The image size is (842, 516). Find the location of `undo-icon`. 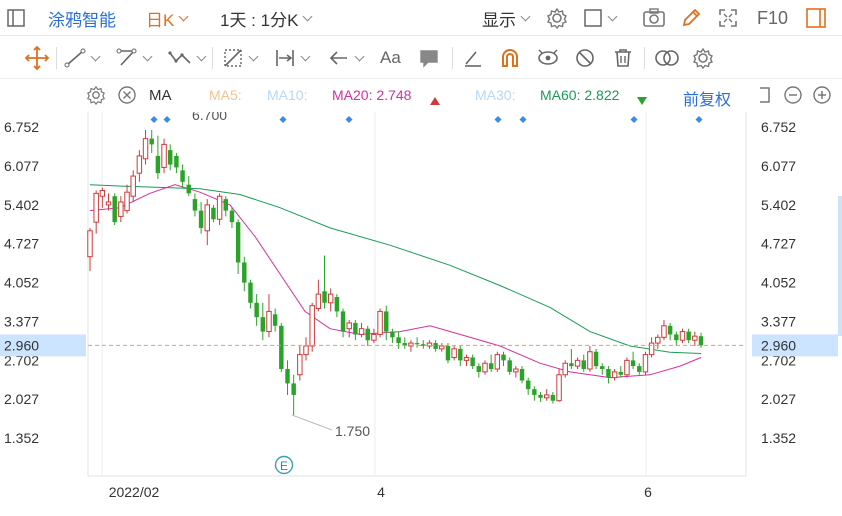

undo-icon is located at coordinates (764, 96).